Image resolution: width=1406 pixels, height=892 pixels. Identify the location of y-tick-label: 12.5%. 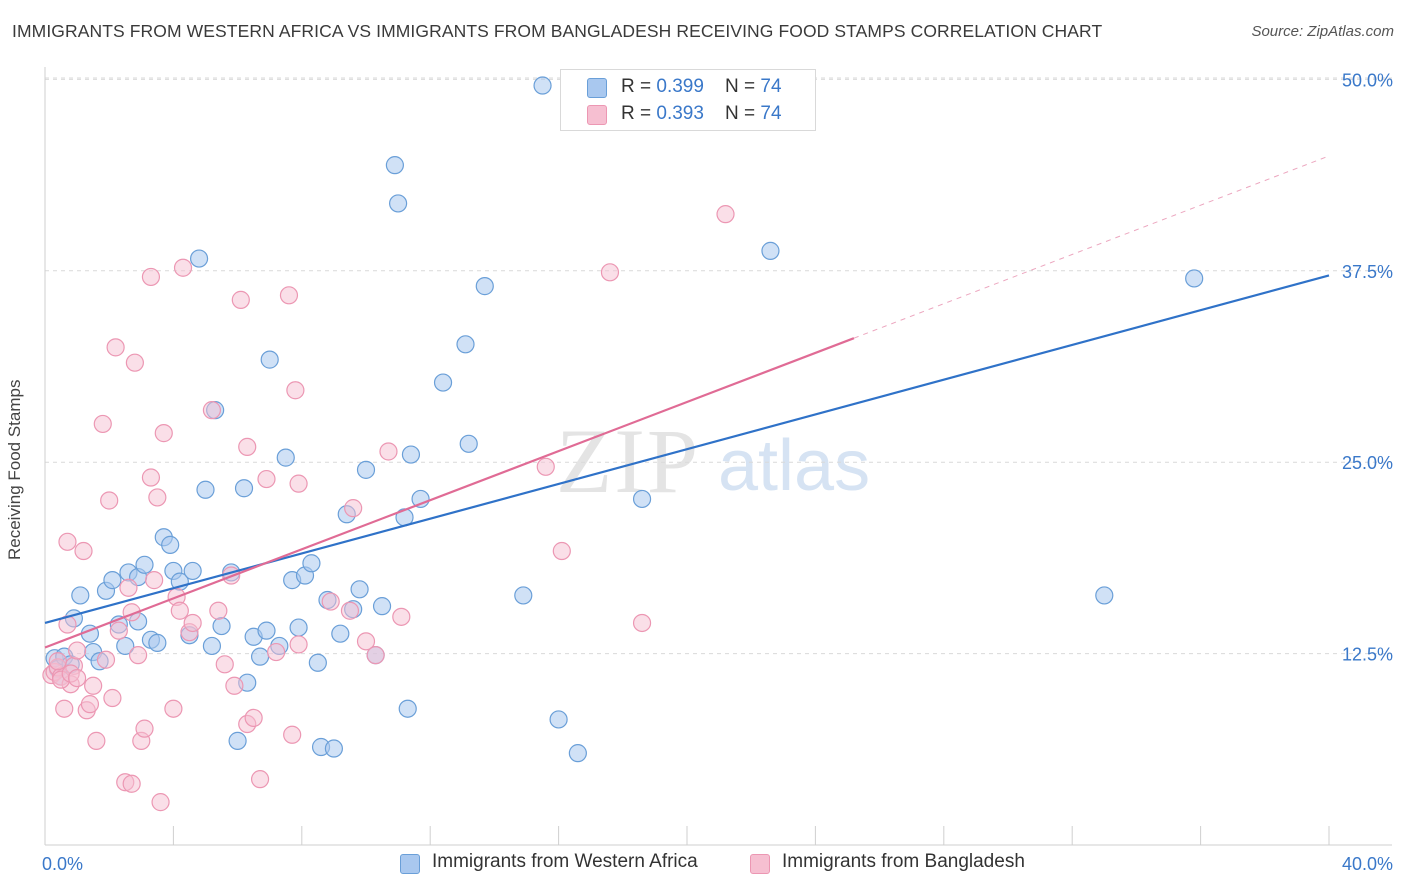
(1367, 655).